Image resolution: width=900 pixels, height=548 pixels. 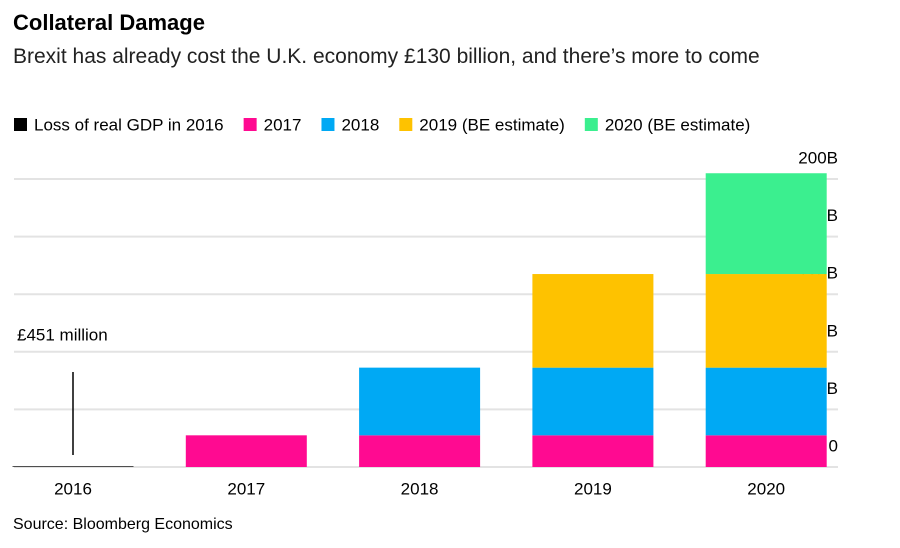 What do you see at coordinates (492, 124) in the screenshot?
I see `legend-label: 2019 (BE estimate)` at bounding box center [492, 124].